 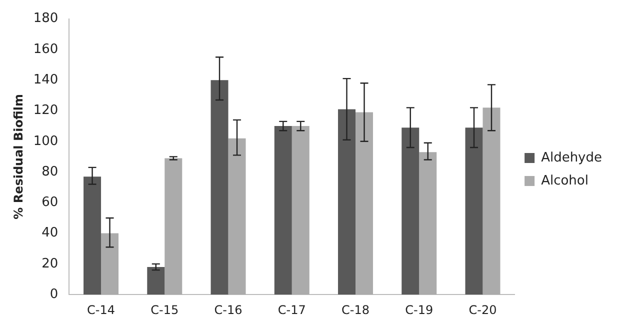 What do you see at coordinates (45, 18) in the screenshot?
I see `y-tick-label: 180` at bounding box center [45, 18].